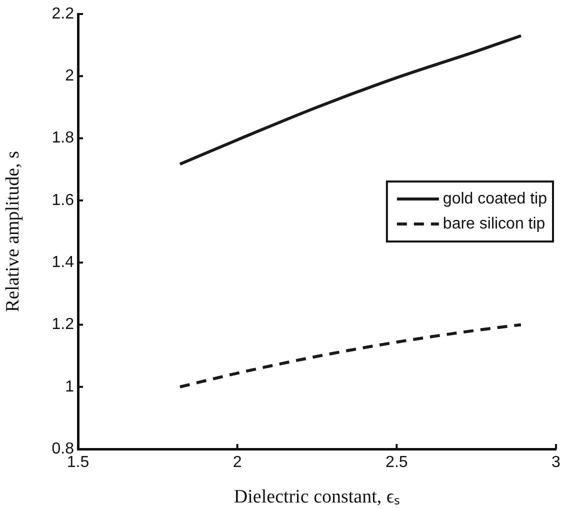  What do you see at coordinates (237, 463) in the screenshot?
I see `x-tick-label: 2` at bounding box center [237, 463].